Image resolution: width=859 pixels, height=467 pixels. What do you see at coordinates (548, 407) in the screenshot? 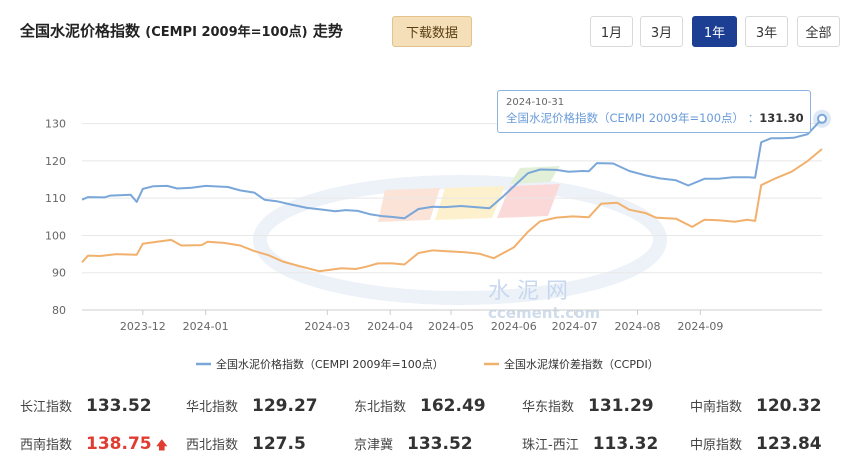
I see `stat-label: 华东指数` at bounding box center [548, 407].